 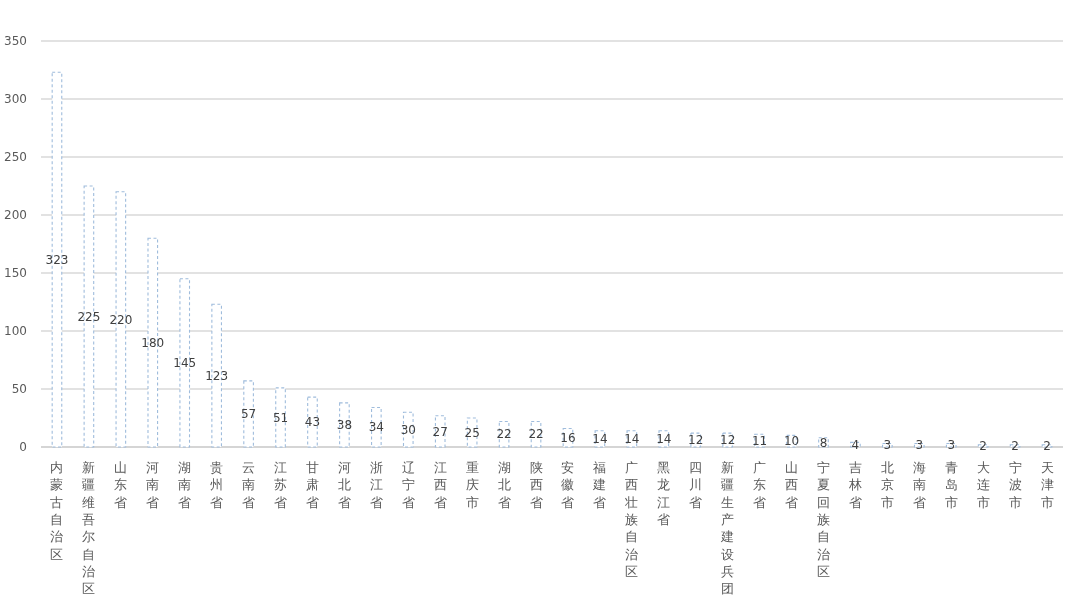 What do you see at coordinates (281, 485) in the screenshot?
I see `x-tick-label: 江苏省` at bounding box center [281, 485].